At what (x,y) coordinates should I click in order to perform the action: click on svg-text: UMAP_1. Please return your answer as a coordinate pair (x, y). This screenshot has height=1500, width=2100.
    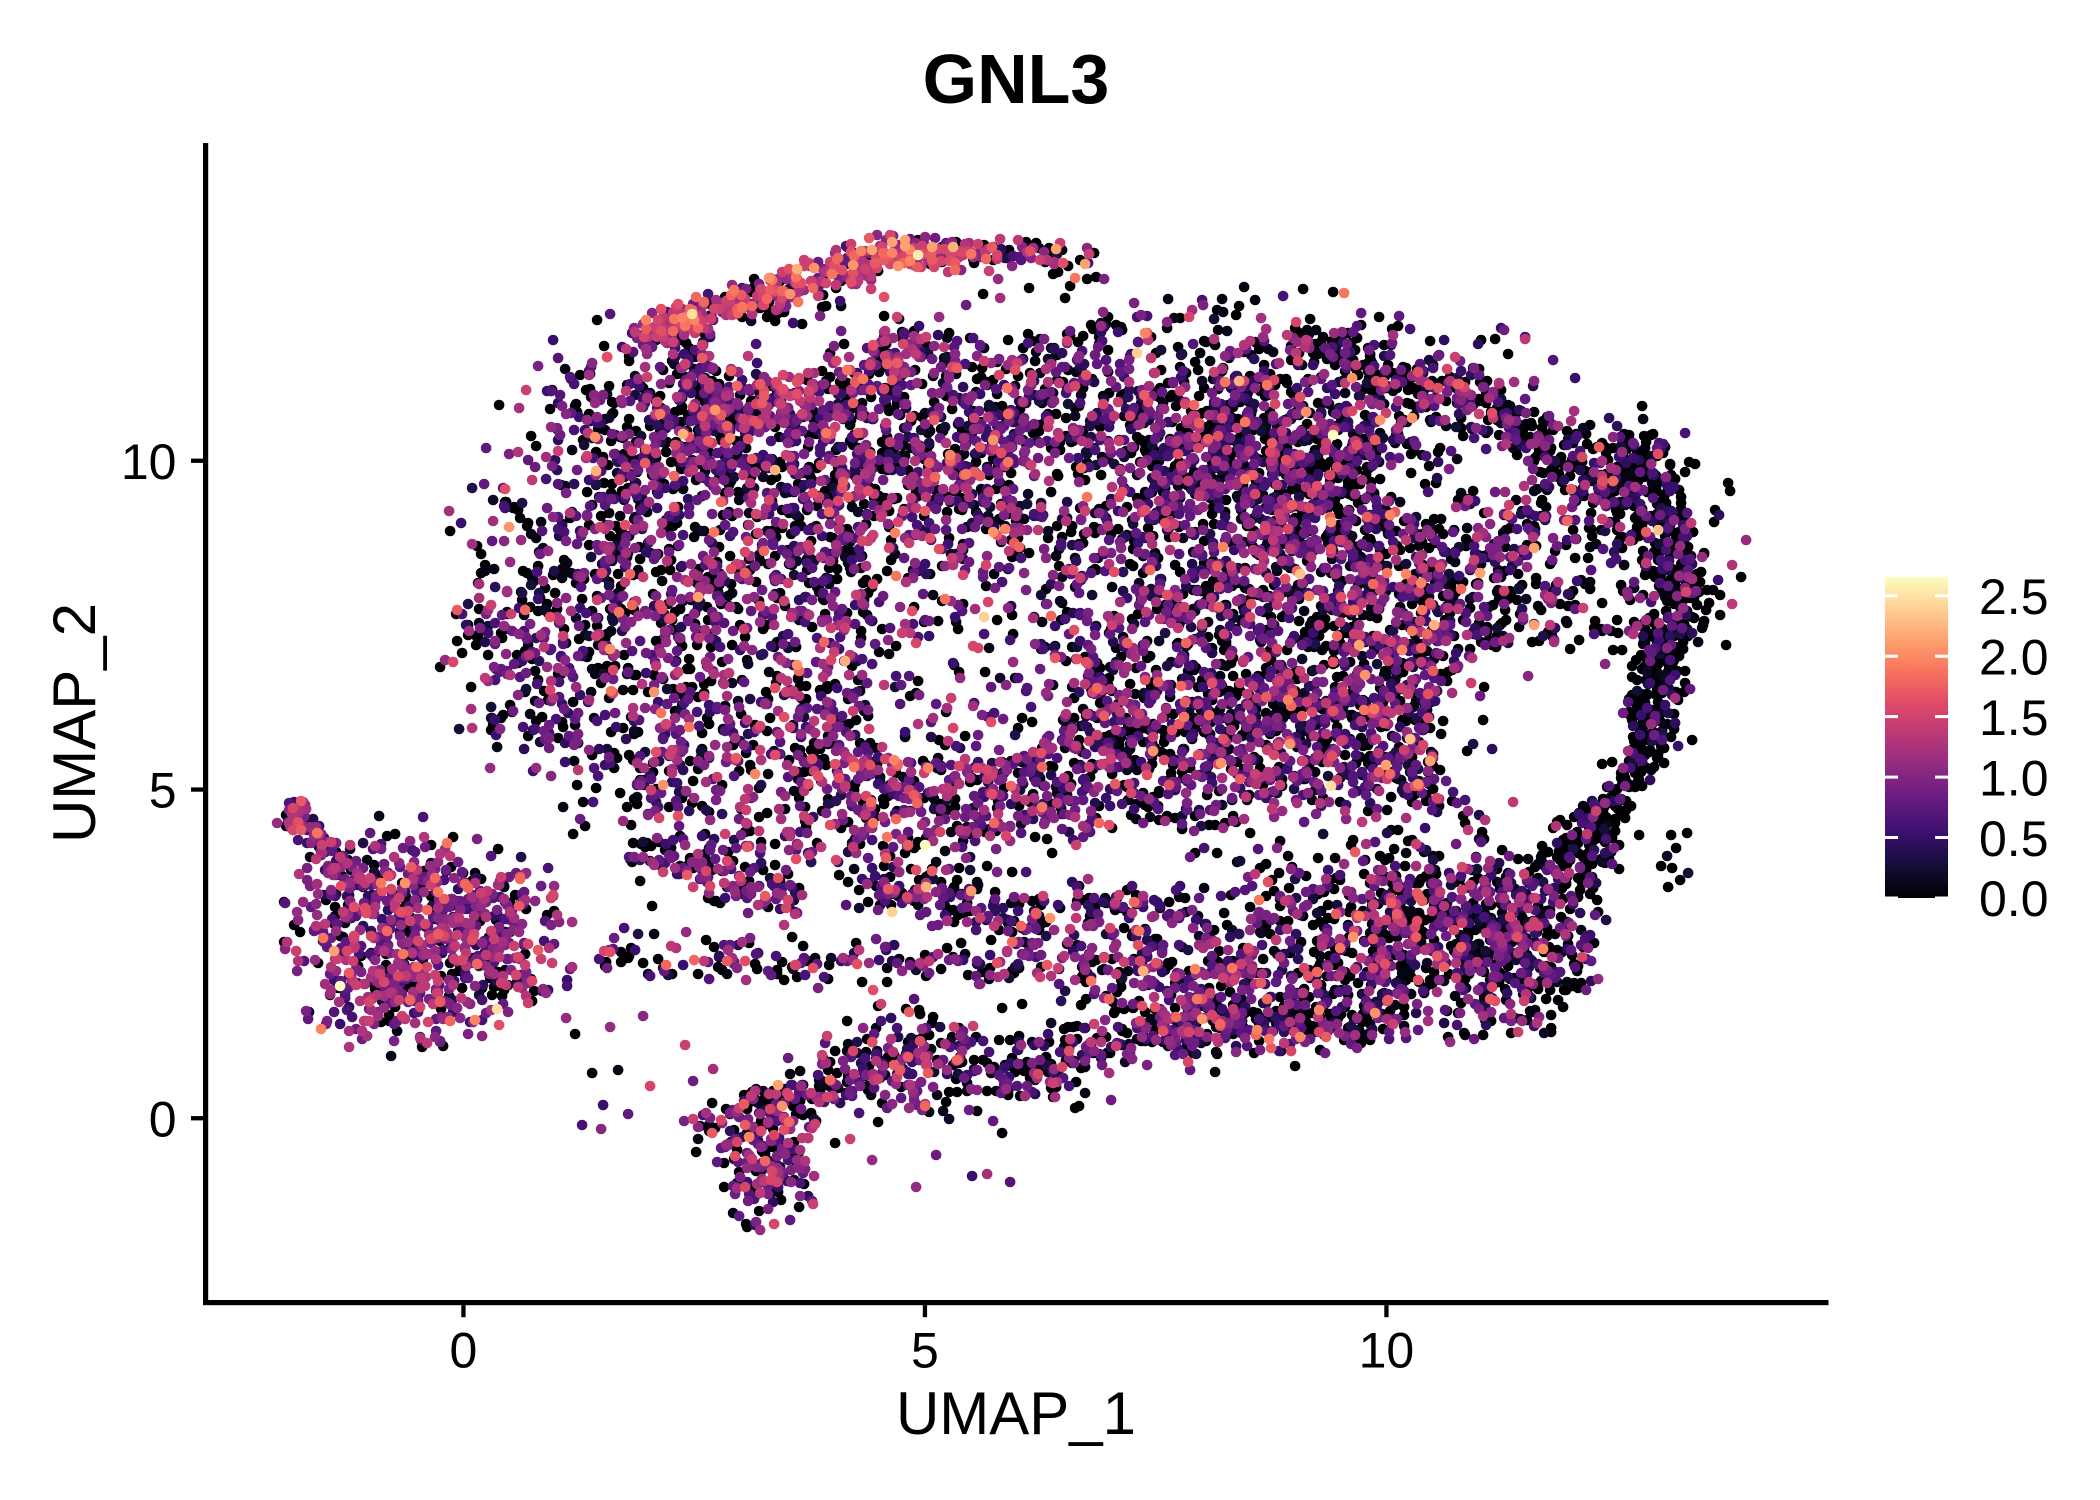
    Looking at the image, I should click on (1016, 1413).